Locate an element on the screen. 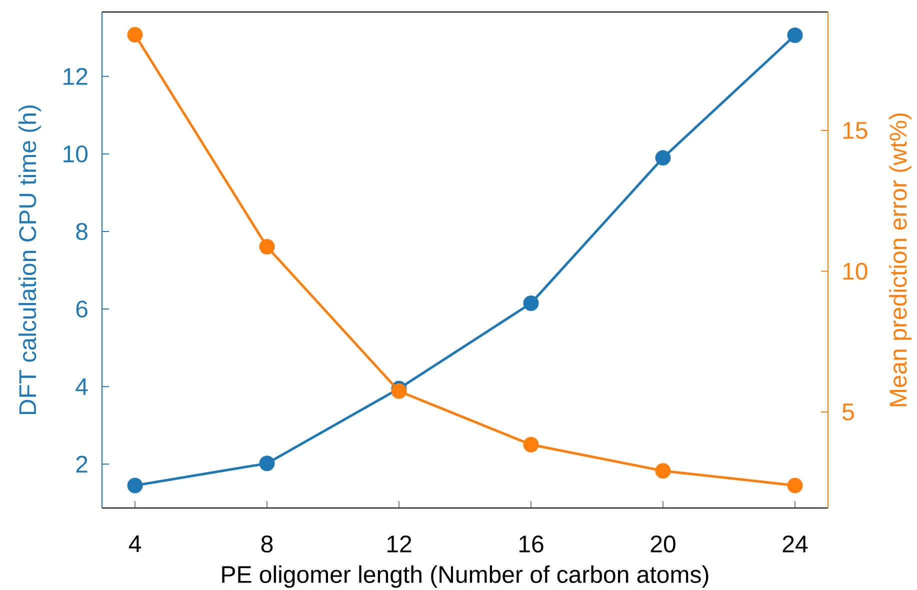 This screenshot has width=917, height=590. y-tick-label: 6 is located at coordinates (82, 309).